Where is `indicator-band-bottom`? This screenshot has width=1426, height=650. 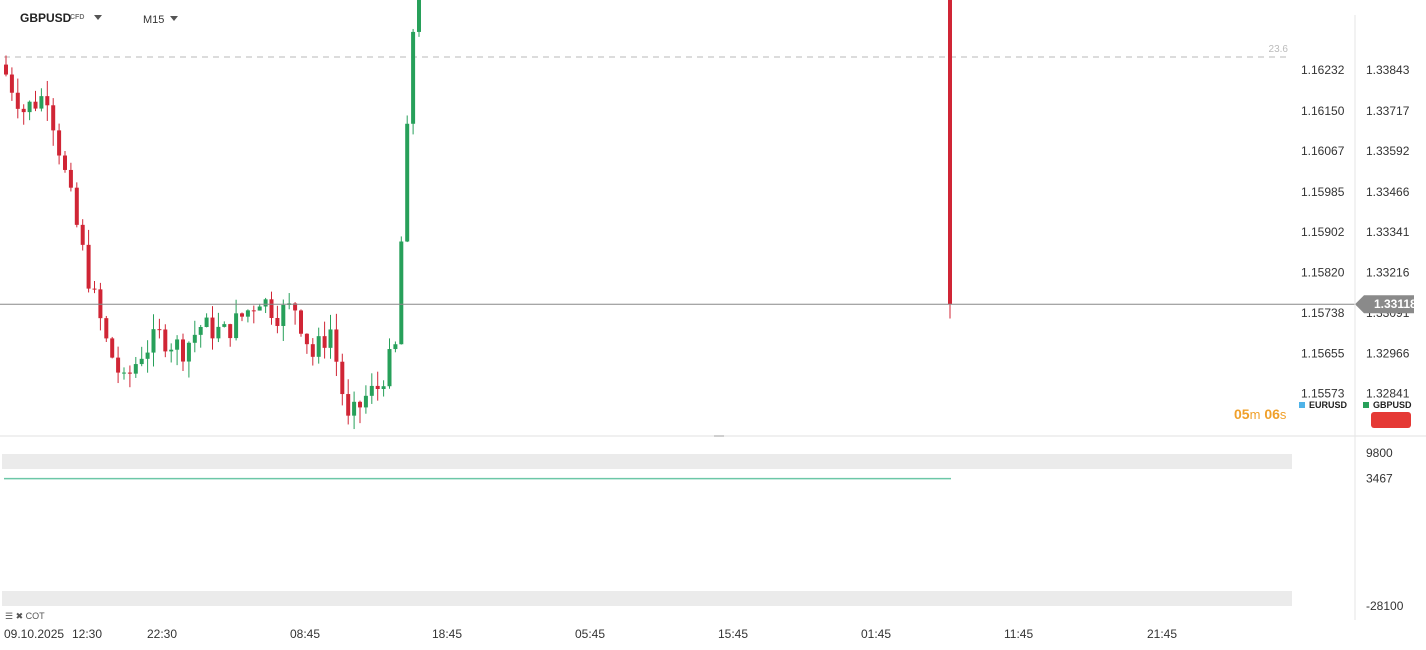
indicator-band-bottom is located at coordinates (647, 598).